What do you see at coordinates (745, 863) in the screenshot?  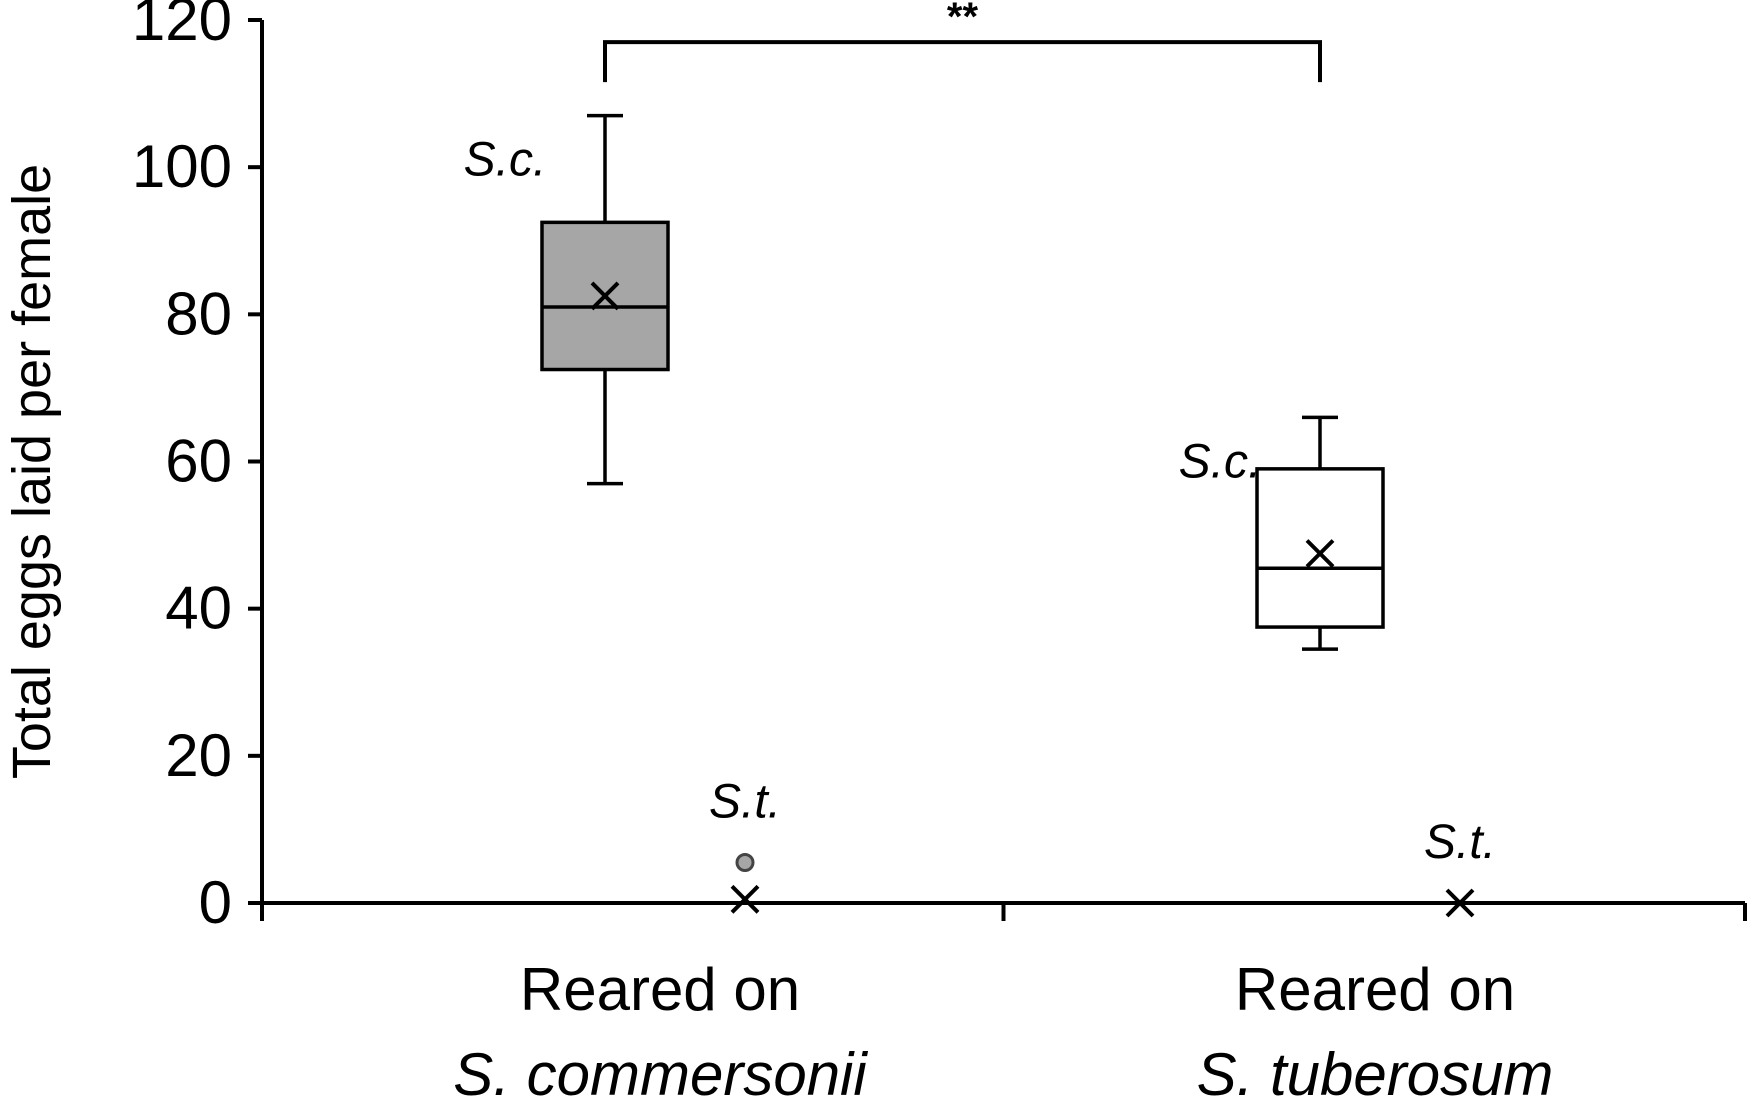 I see `outlier-point` at bounding box center [745, 863].